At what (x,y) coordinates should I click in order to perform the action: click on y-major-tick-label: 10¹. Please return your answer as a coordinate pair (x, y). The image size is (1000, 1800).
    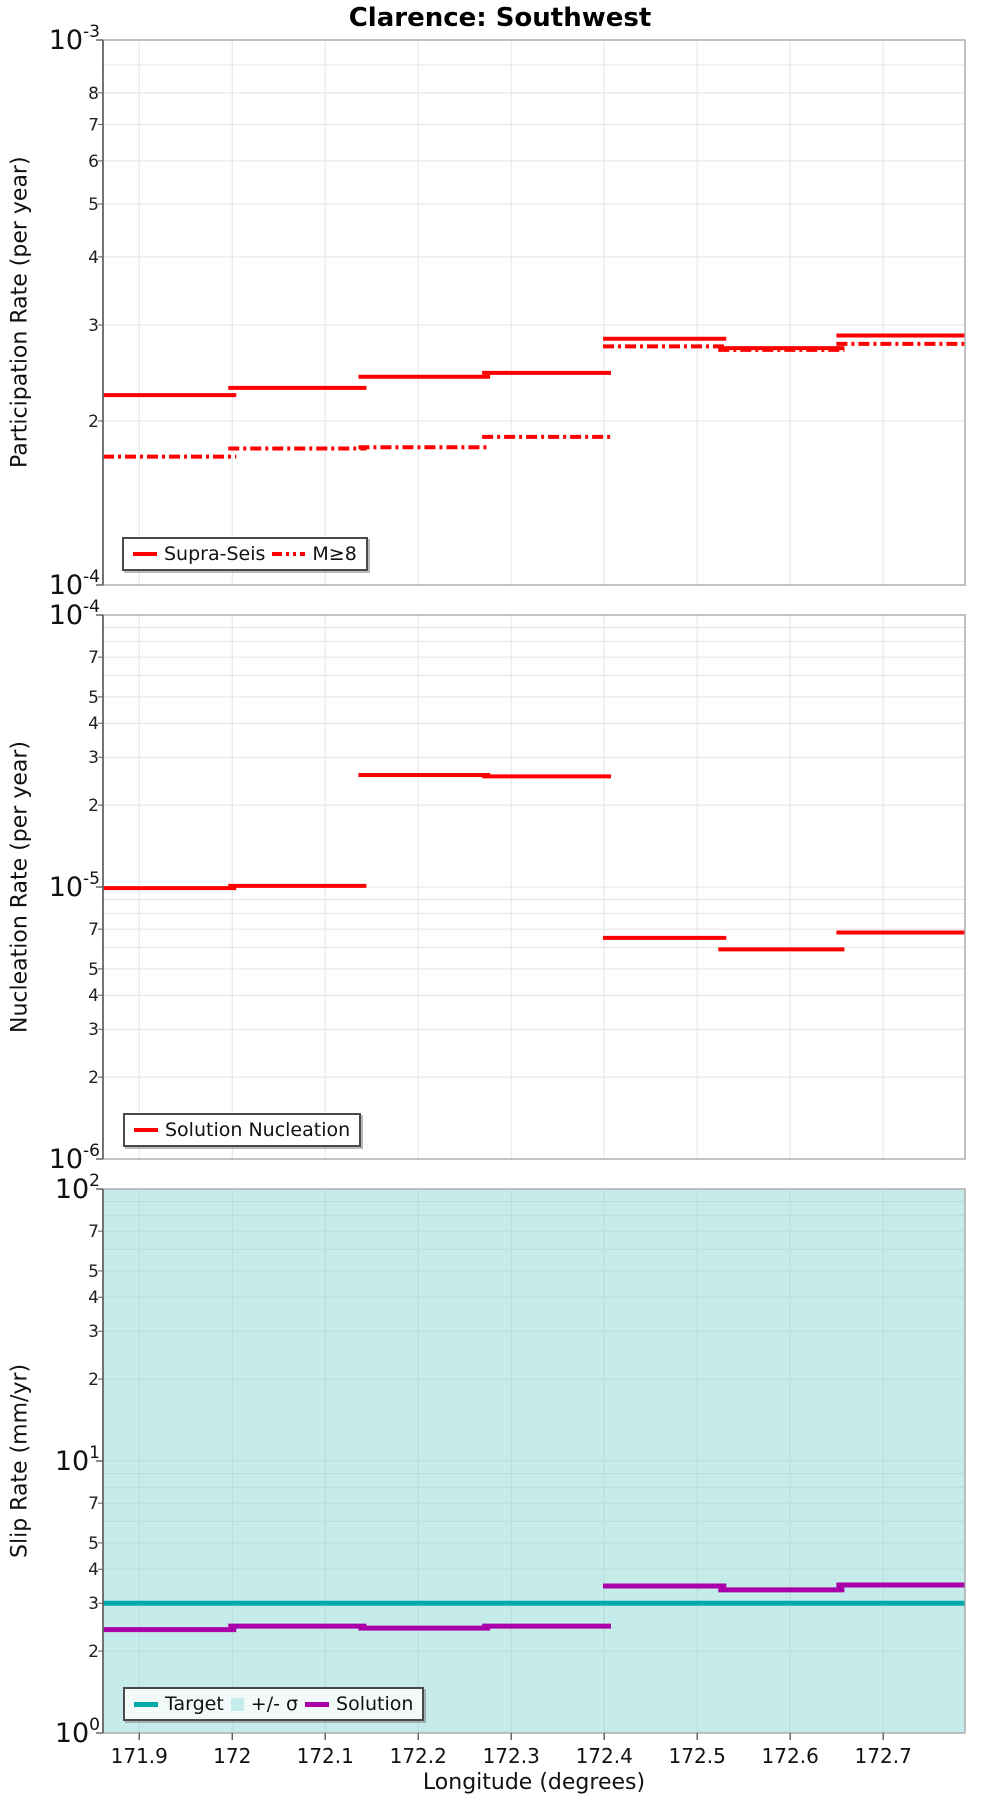
    Looking at the image, I should click on (77, 1460).